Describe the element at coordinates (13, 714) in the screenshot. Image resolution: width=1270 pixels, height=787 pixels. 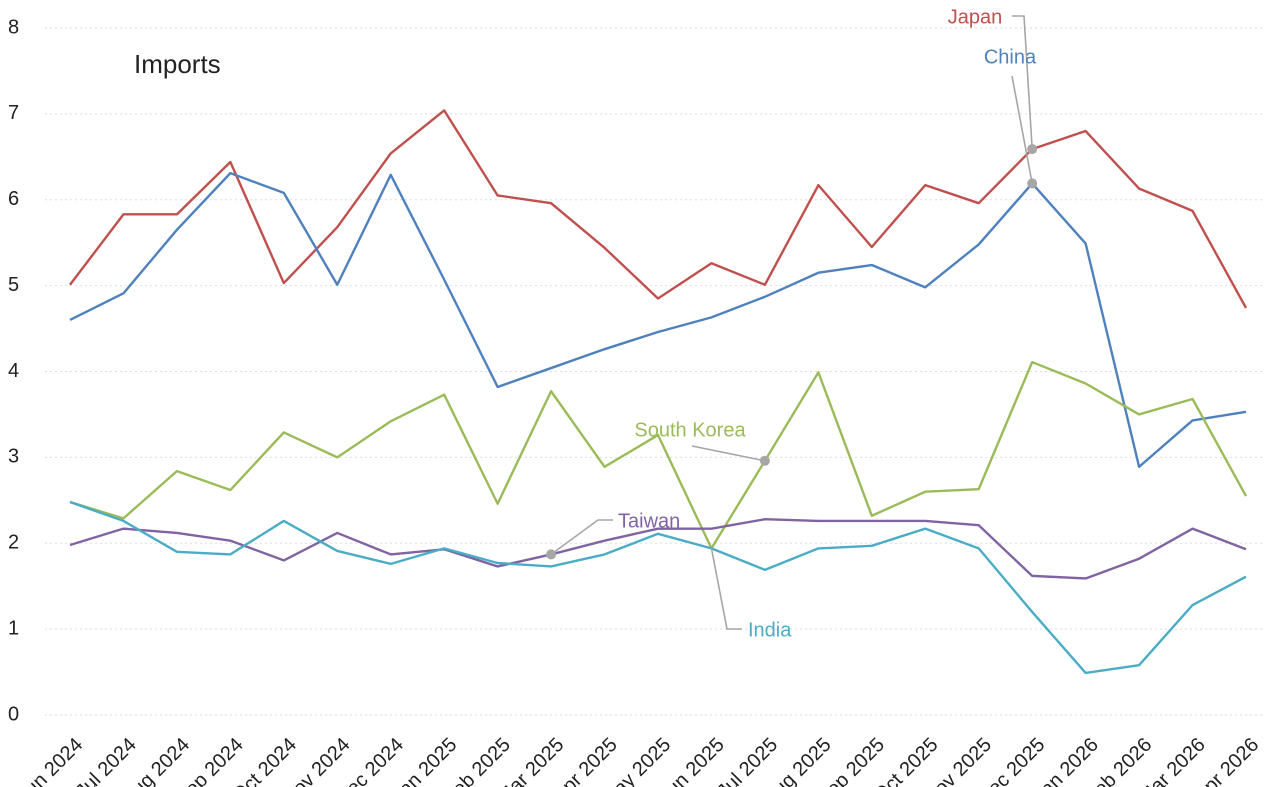
I see `y-tick-label: 0` at that location.